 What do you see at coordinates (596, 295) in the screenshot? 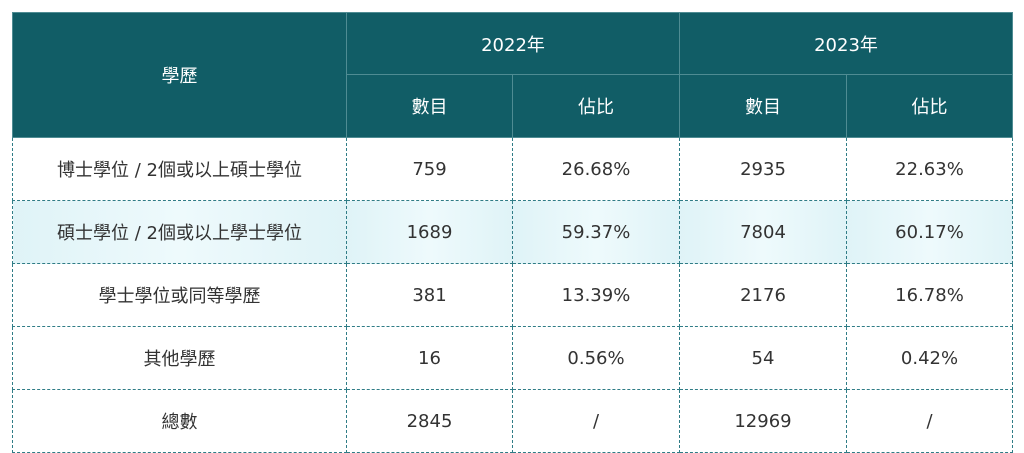
I see `cell: 13.39%` at bounding box center [596, 295].